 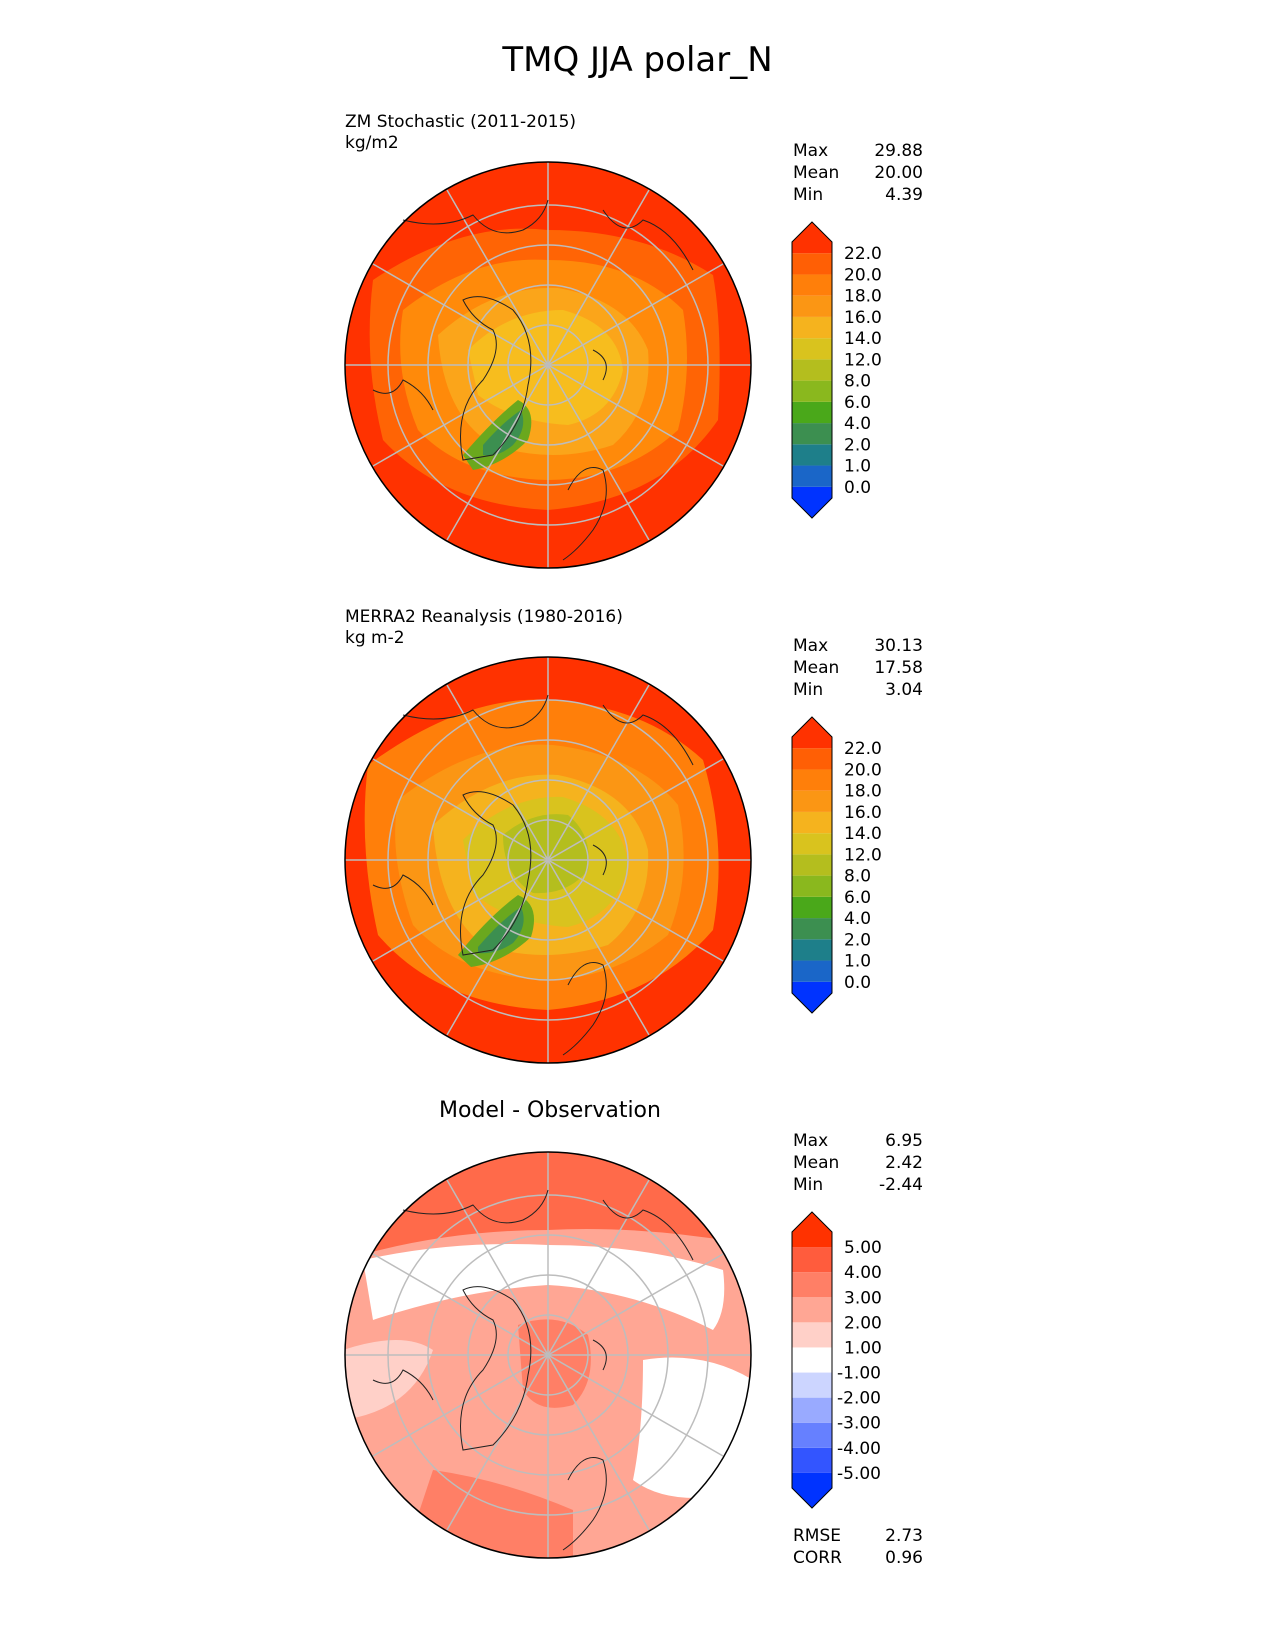 I want to click on stat-max: Max 30.13, so click(x=858, y=646).